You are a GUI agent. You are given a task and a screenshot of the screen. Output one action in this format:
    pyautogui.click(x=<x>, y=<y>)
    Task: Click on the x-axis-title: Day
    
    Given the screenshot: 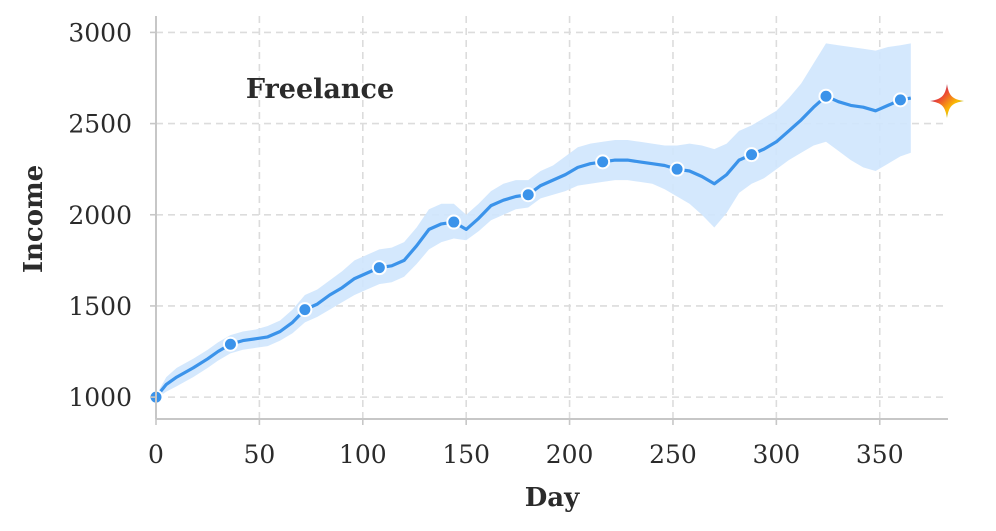 What is the action you would take?
    pyautogui.click(x=552, y=498)
    